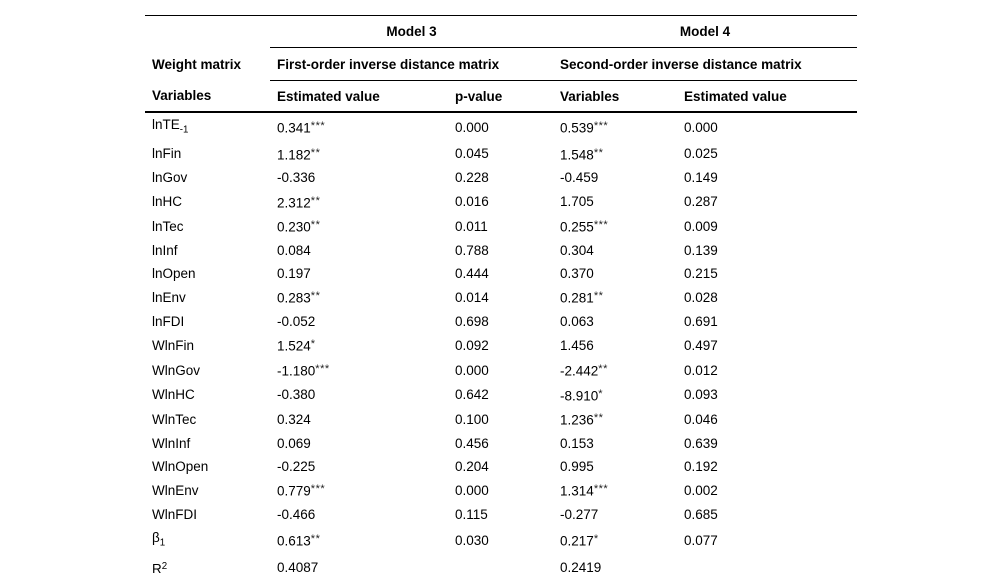 The image size is (1000, 573). What do you see at coordinates (159, 539) in the screenshot?
I see `variable-label: β1` at bounding box center [159, 539].